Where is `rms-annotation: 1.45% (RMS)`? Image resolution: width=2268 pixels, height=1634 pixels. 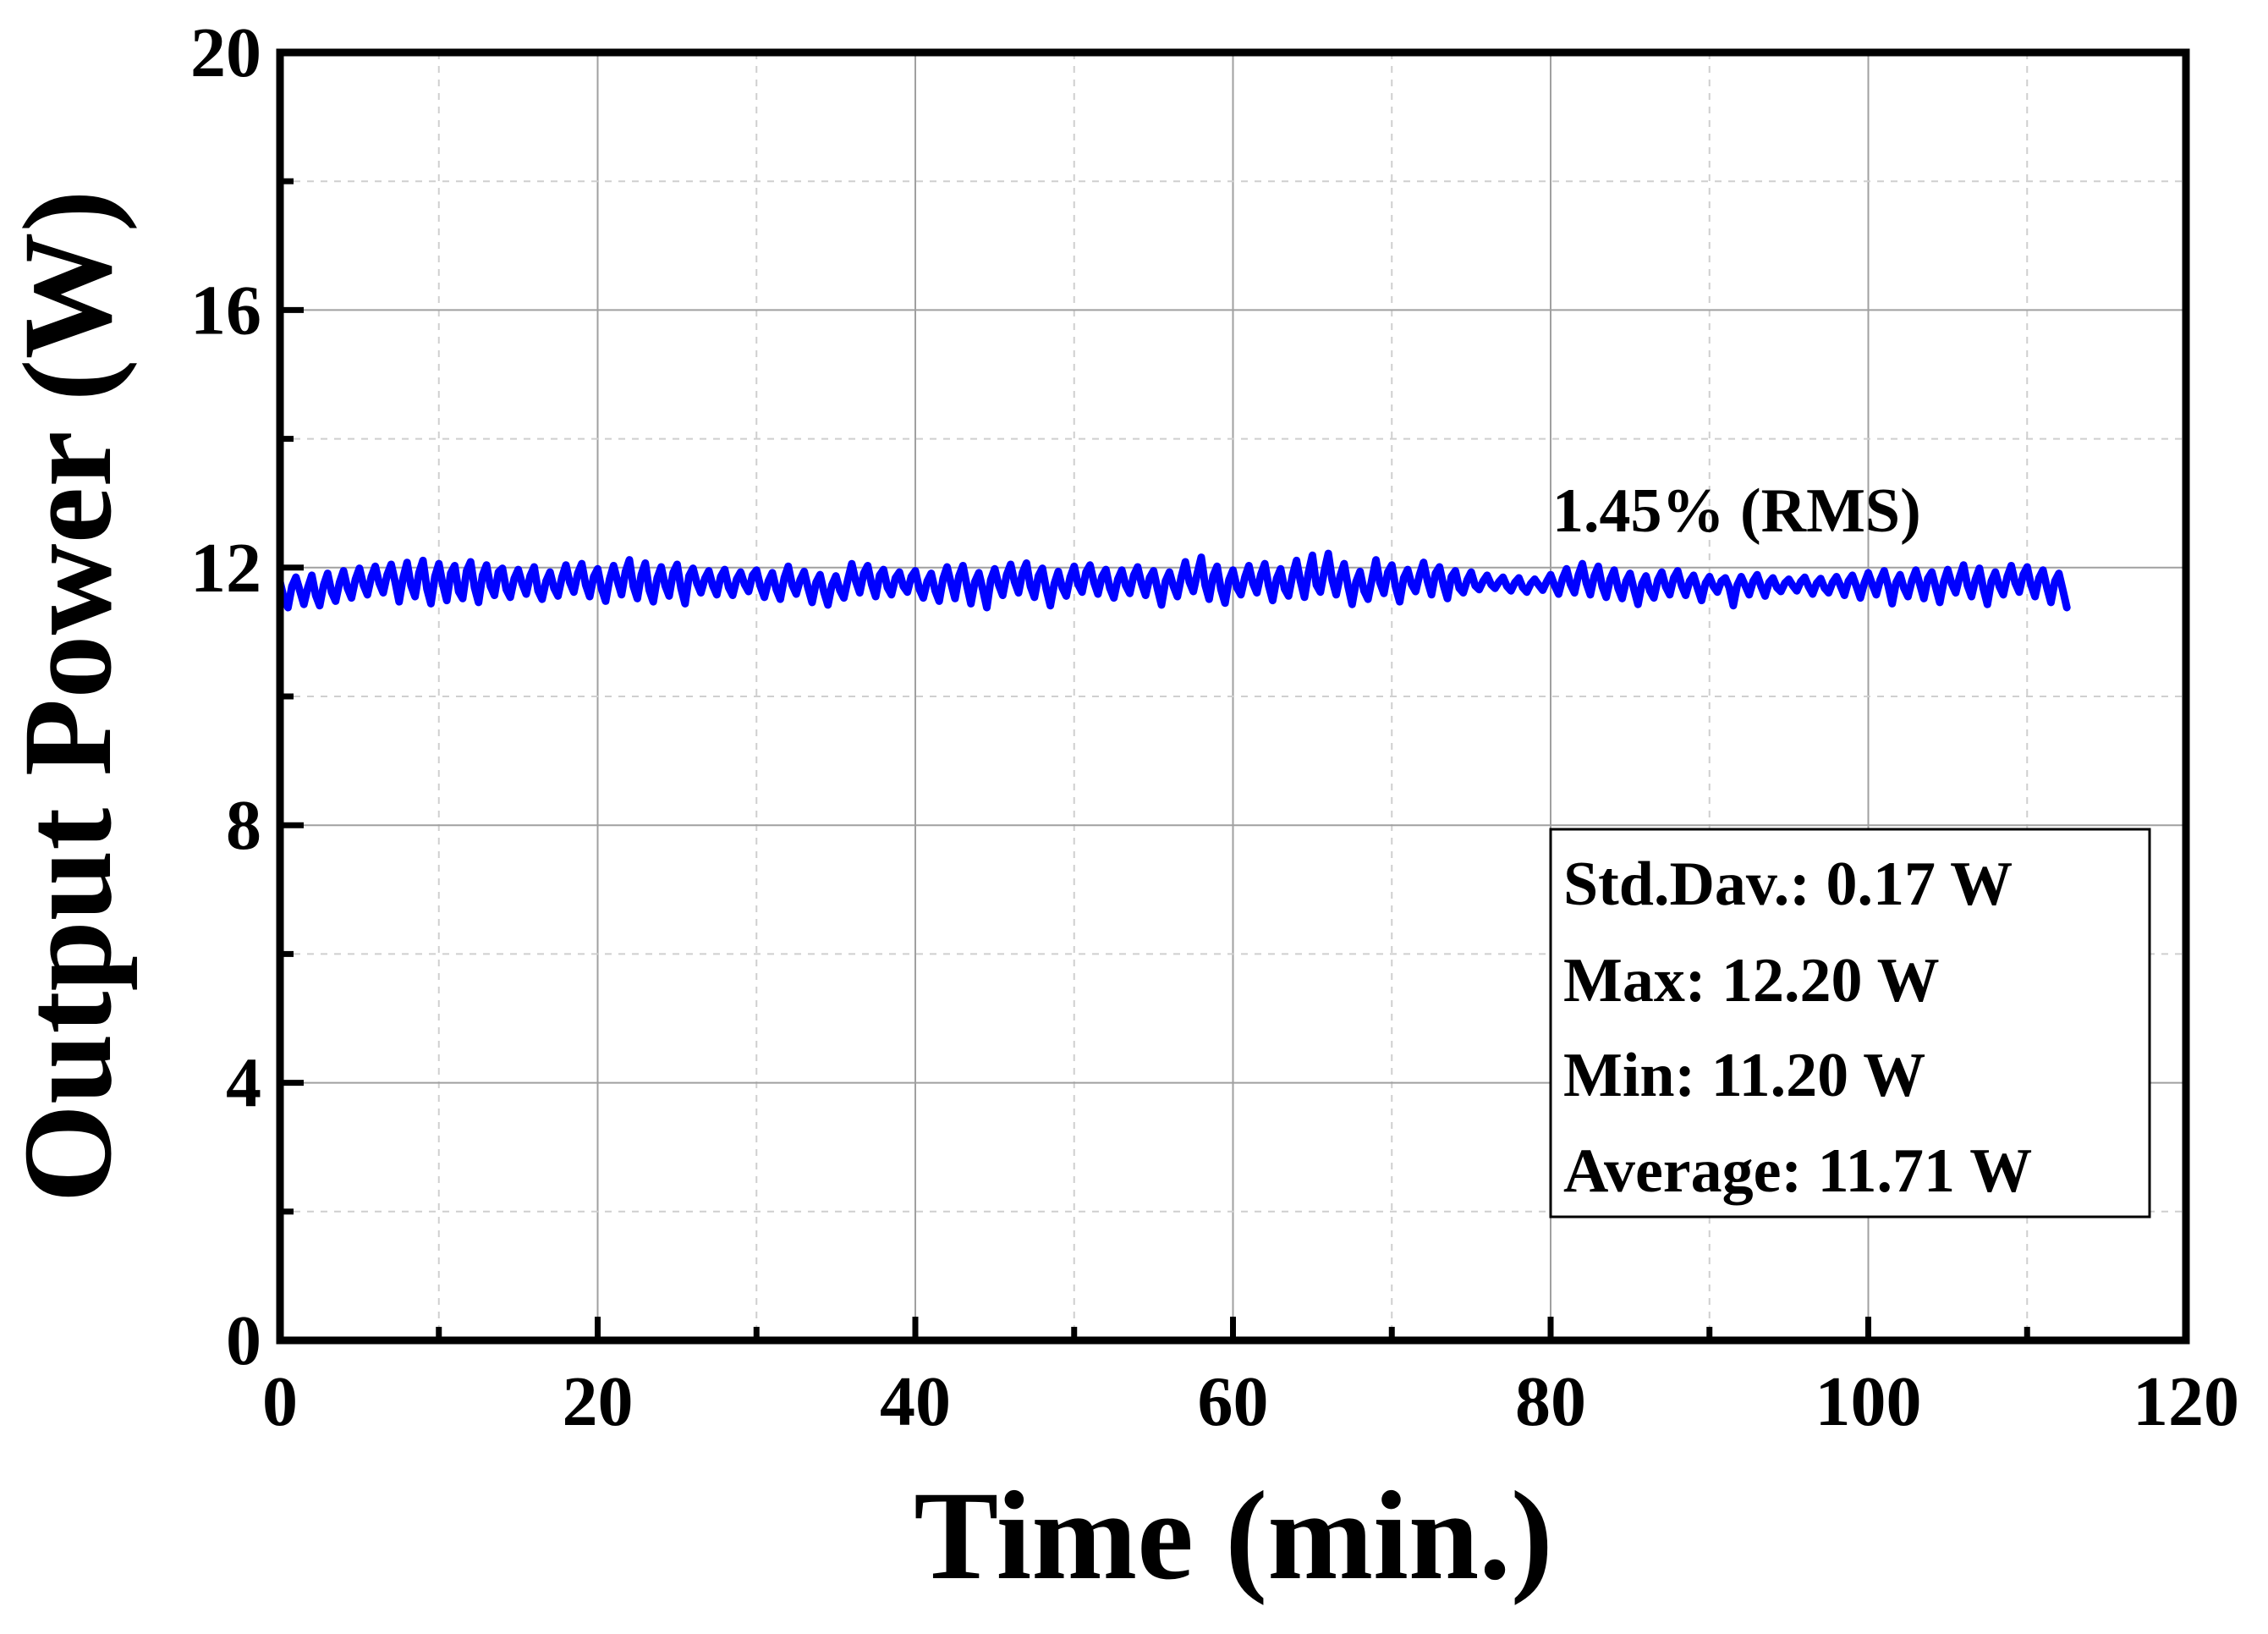 rms-annotation: 1.45% (RMS) is located at coordinates (1736, 511).